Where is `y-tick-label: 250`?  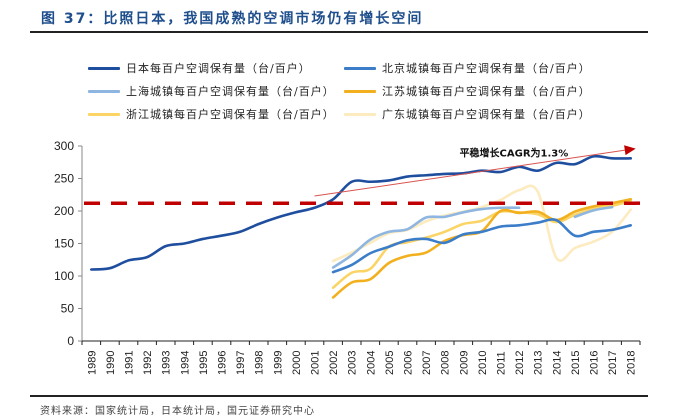 y-tick-label: 250 is located at coordinates (64, 179).